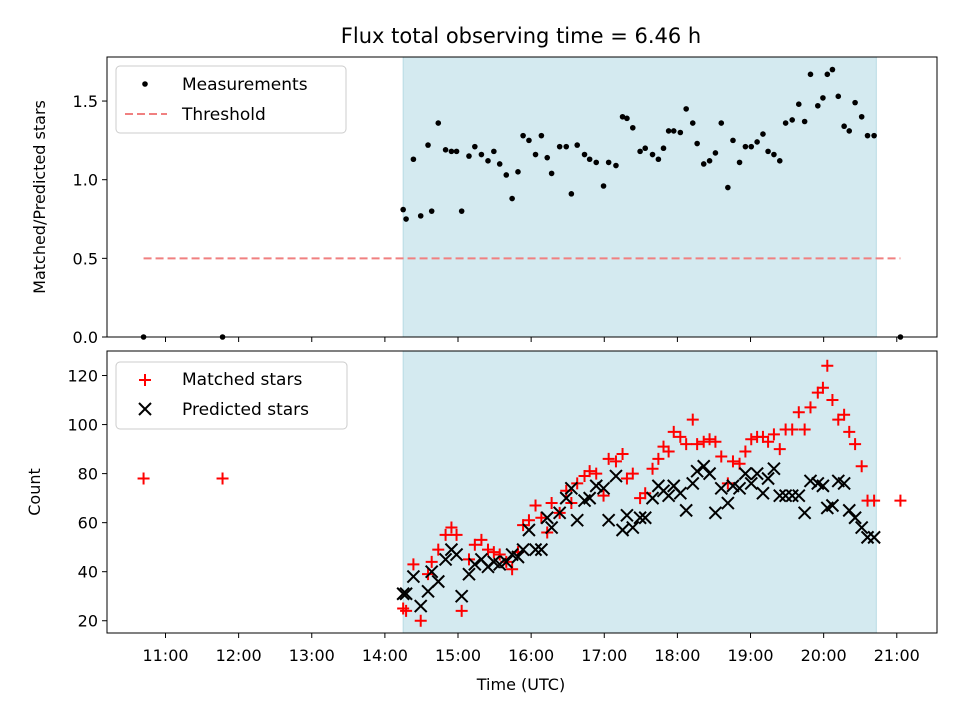  Describe the element at coordinates (85, 180) in the screenshot. I see `top-y-tick-label: 1.0` at that location.